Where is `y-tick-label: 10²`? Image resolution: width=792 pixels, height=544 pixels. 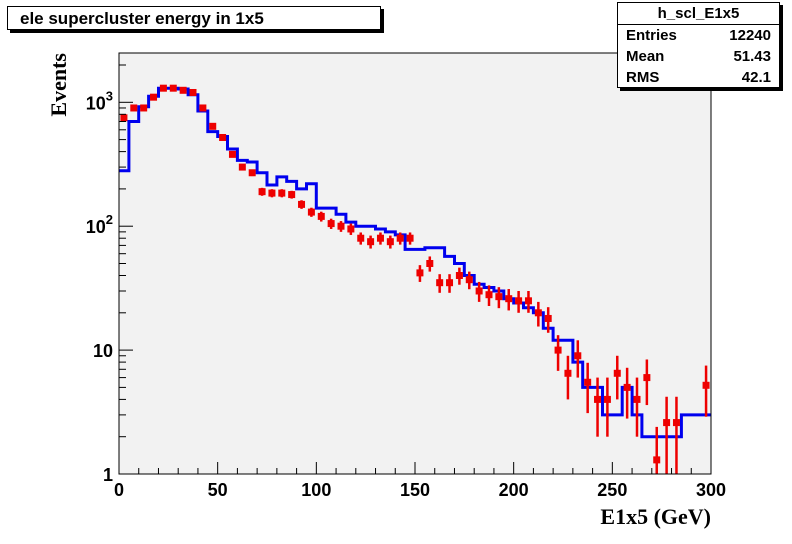
y-tick-label: 10² is located at coordinates (99, 224).